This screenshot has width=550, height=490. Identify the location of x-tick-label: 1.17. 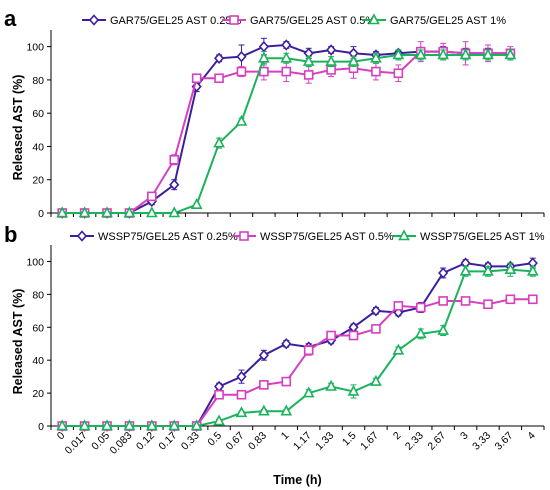
(302, 441).